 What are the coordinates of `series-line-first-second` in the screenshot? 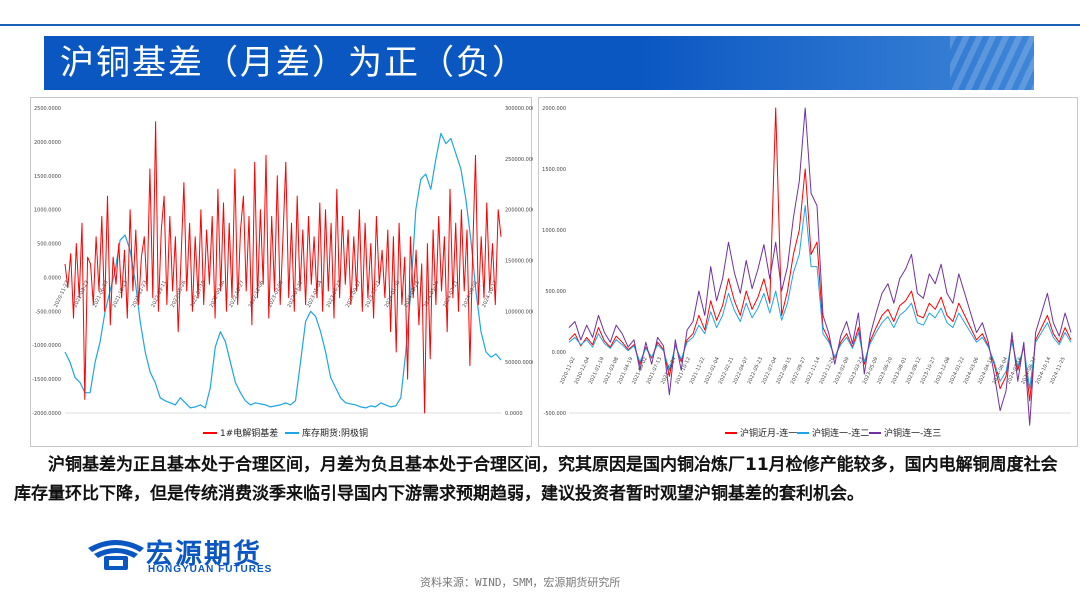 It's located at (820, 297).